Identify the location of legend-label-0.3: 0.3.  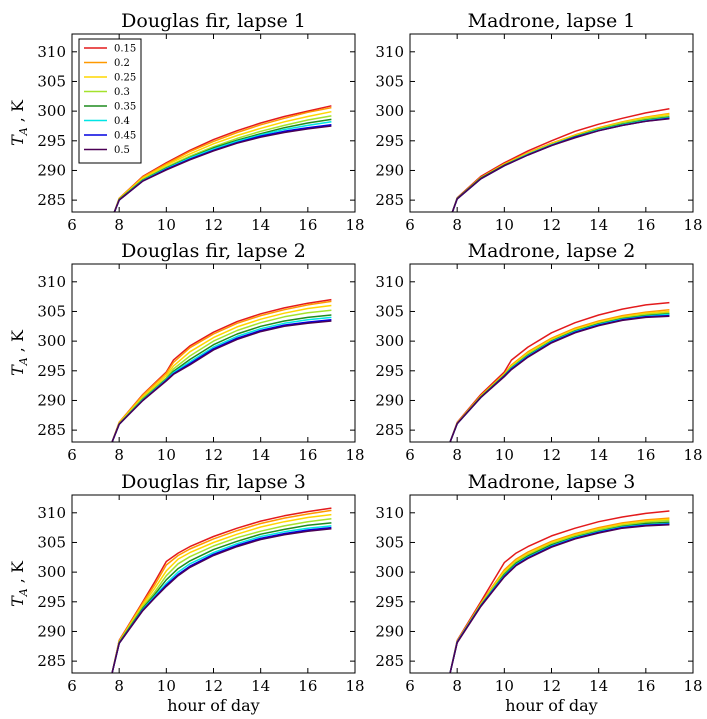
(122, 92).